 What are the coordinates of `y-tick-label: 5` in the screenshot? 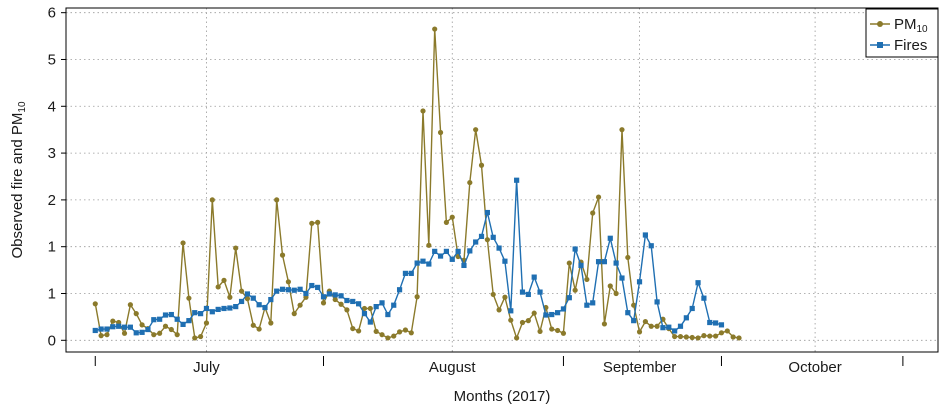 It's located at (52, 59).